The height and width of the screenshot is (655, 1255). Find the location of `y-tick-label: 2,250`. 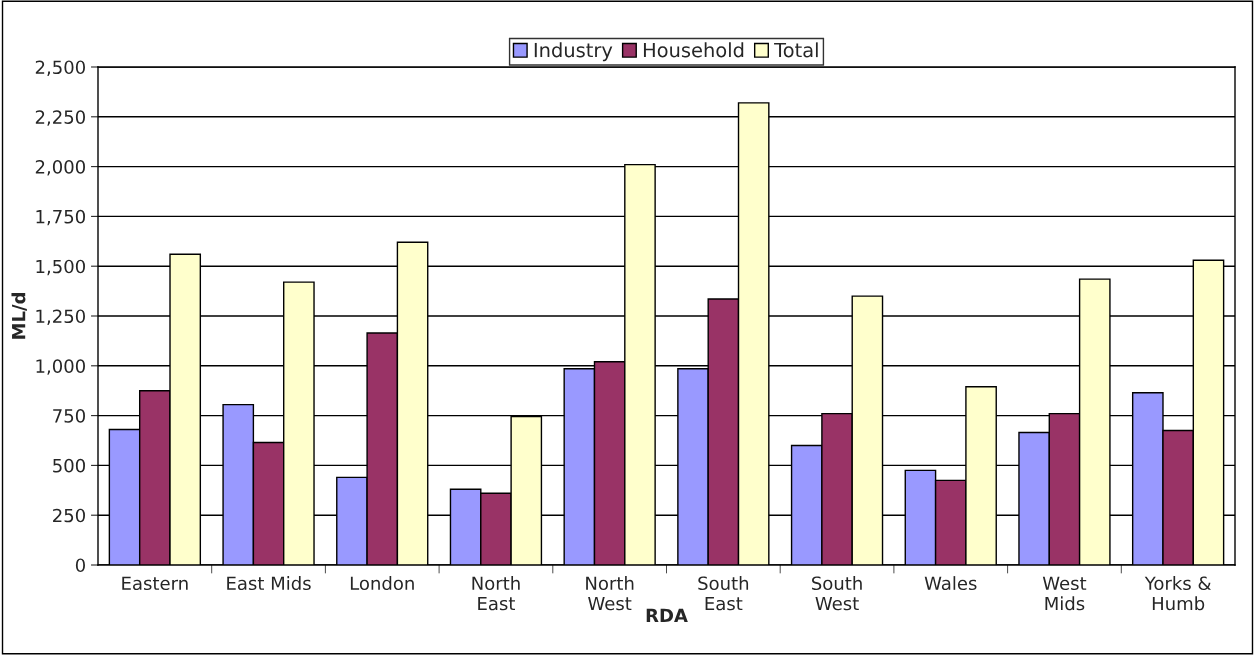

y-tick-label: 2,250 is located at coordinates (60, 118).